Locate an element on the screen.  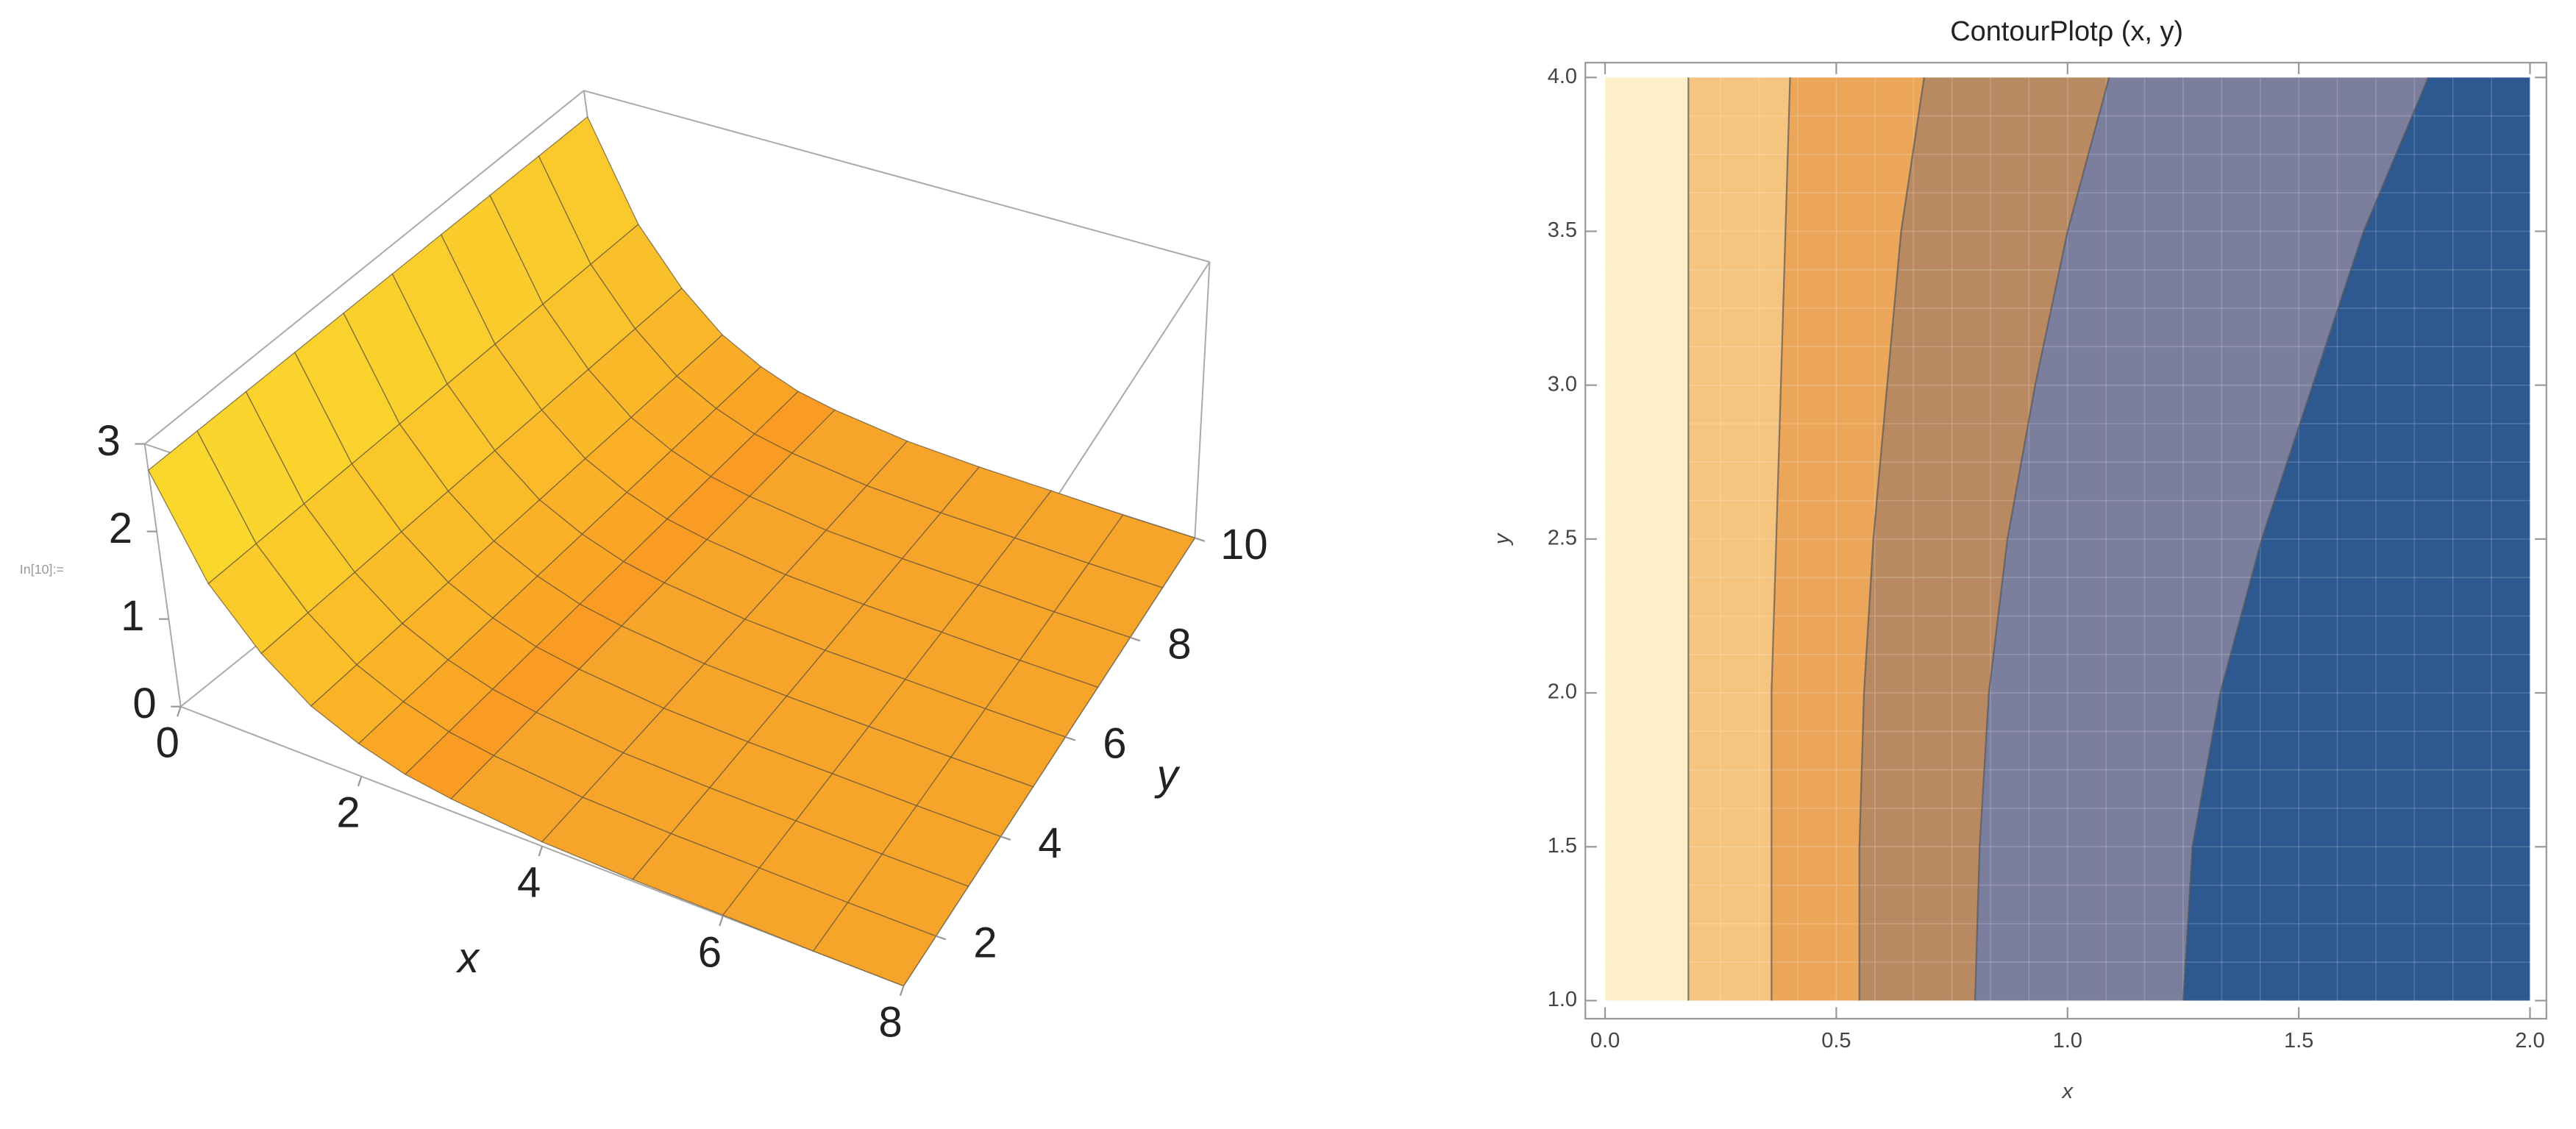
x-tick-label: 8 is located at coordinates (890, 1022).